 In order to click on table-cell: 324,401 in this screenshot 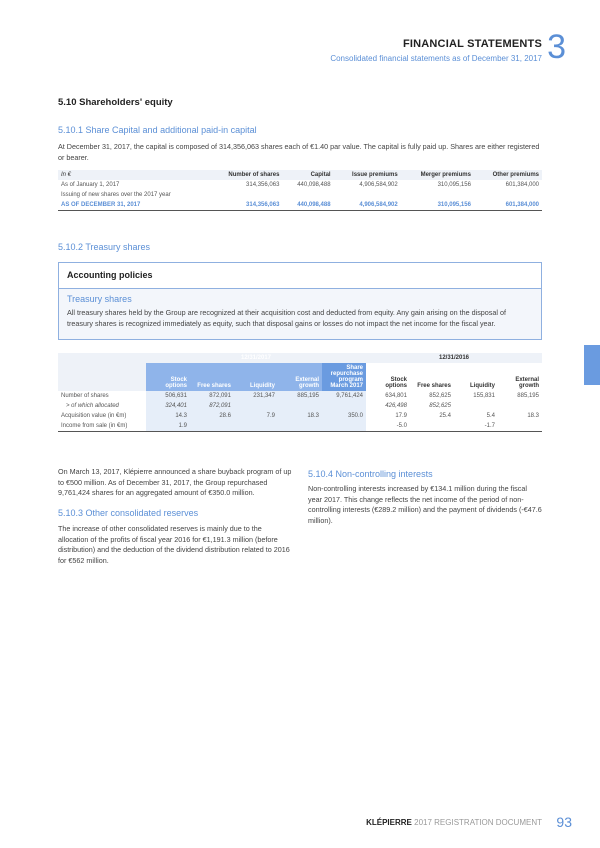, I will do `click(168, 406)`.